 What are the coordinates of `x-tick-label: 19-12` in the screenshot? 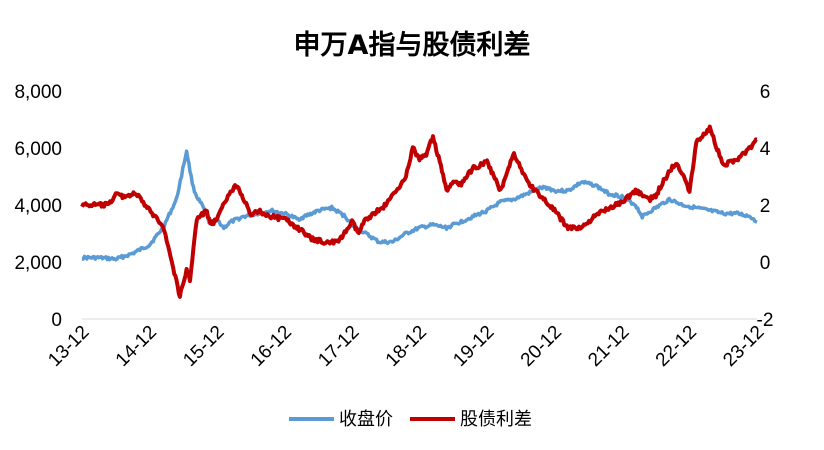 It's located at (473, 346).